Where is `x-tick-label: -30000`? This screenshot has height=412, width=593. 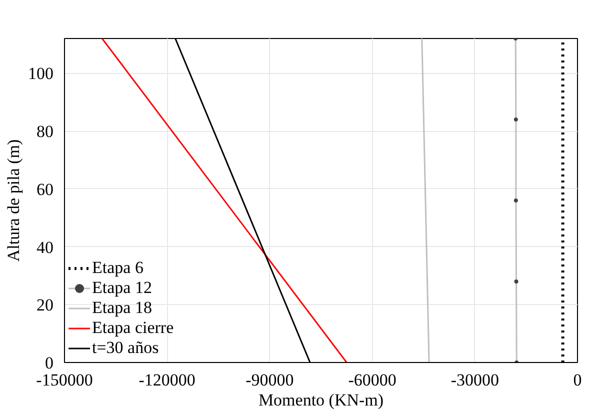
x-tick-label: -30000 is located at coordinates (474, 380).